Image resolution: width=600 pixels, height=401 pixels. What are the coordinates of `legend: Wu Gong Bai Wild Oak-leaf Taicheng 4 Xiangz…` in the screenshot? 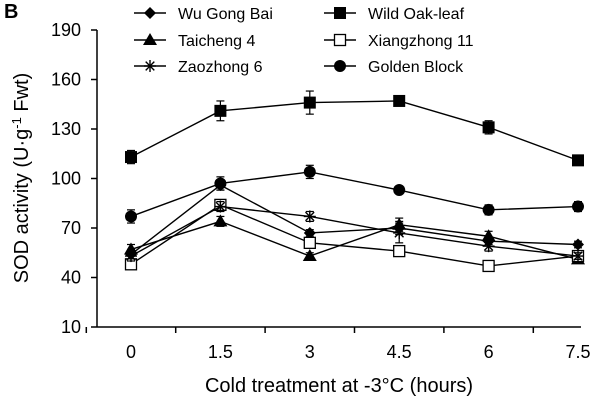 It's located at (304, 41).